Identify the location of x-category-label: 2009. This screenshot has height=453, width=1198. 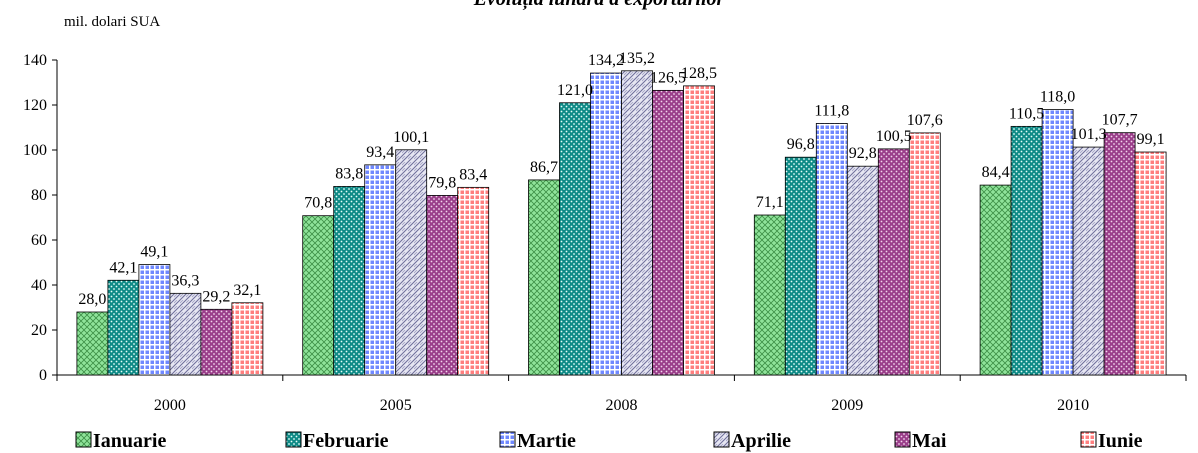
(847, 405).